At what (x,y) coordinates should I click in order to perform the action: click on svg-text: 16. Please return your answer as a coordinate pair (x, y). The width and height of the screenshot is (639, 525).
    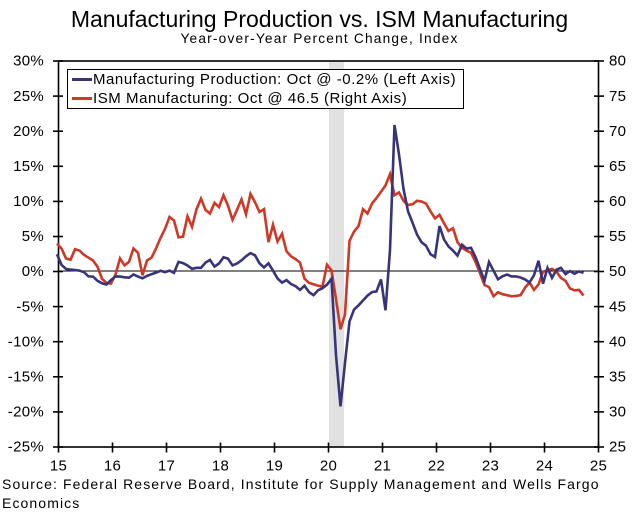
    Looking at the image, I should click on (112, 466).